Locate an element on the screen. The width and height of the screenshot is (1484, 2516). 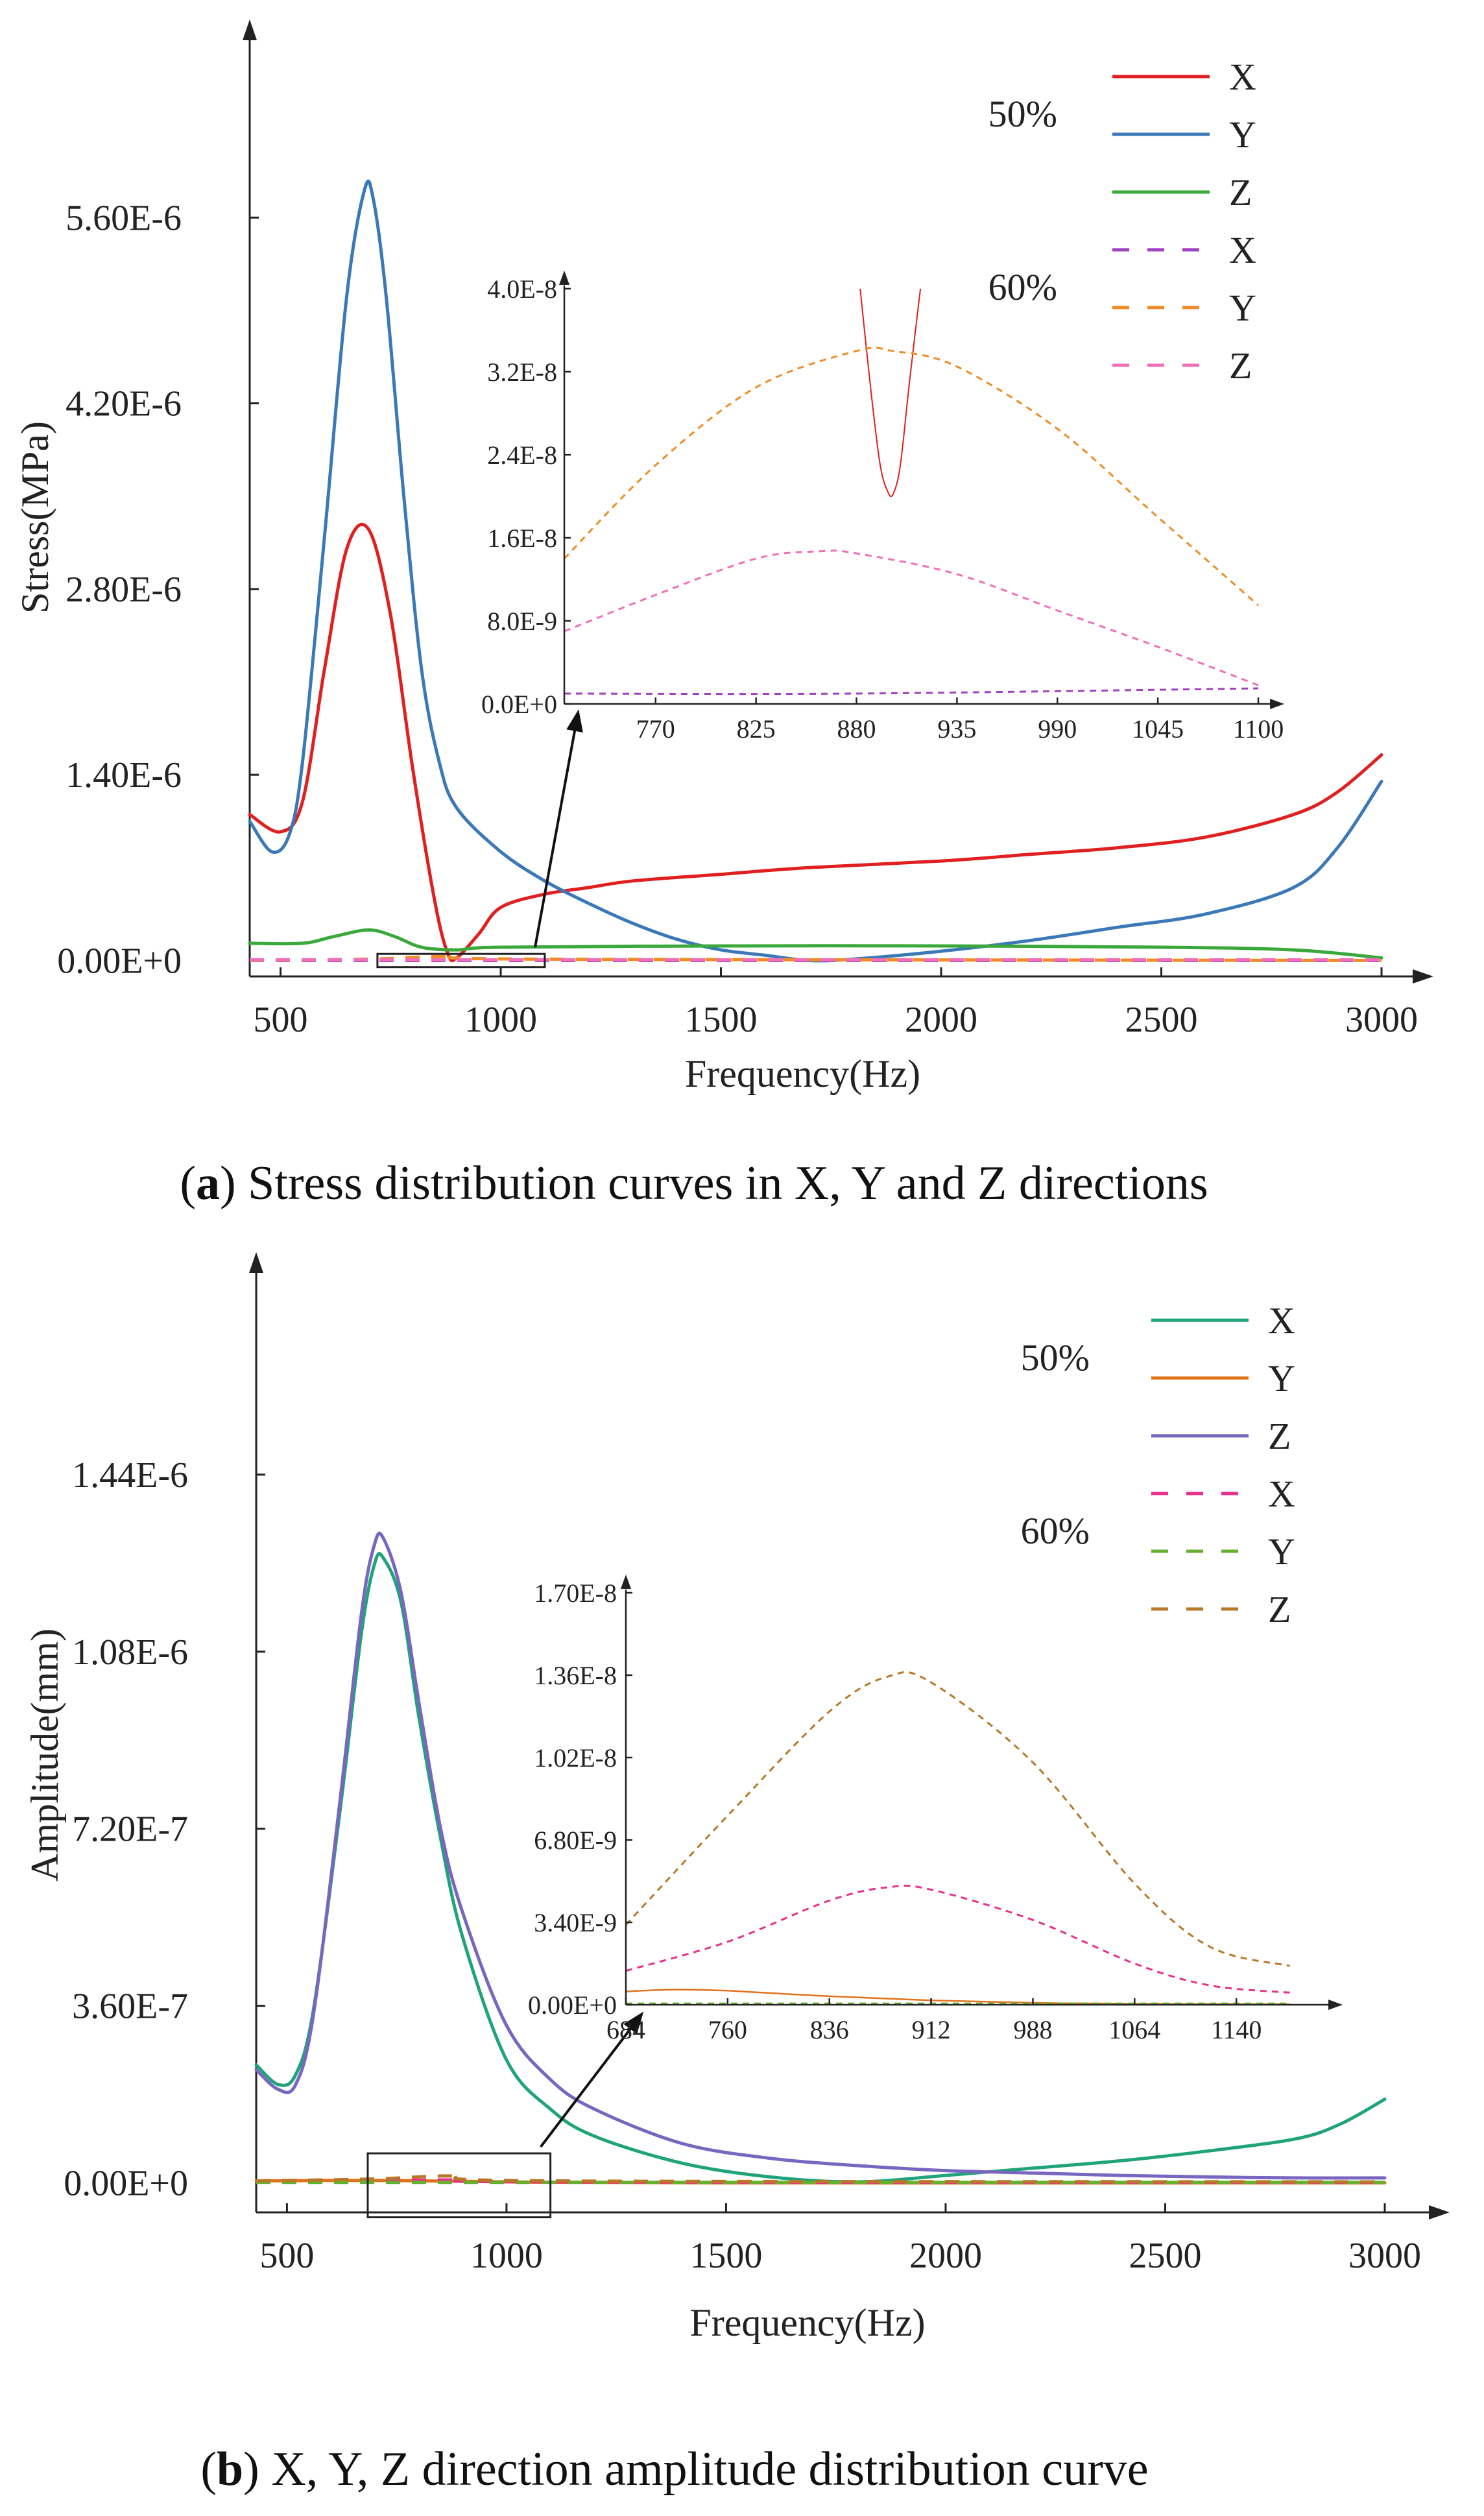
inset-x-tick-label: 684 is located at coordinates (626, 2030).